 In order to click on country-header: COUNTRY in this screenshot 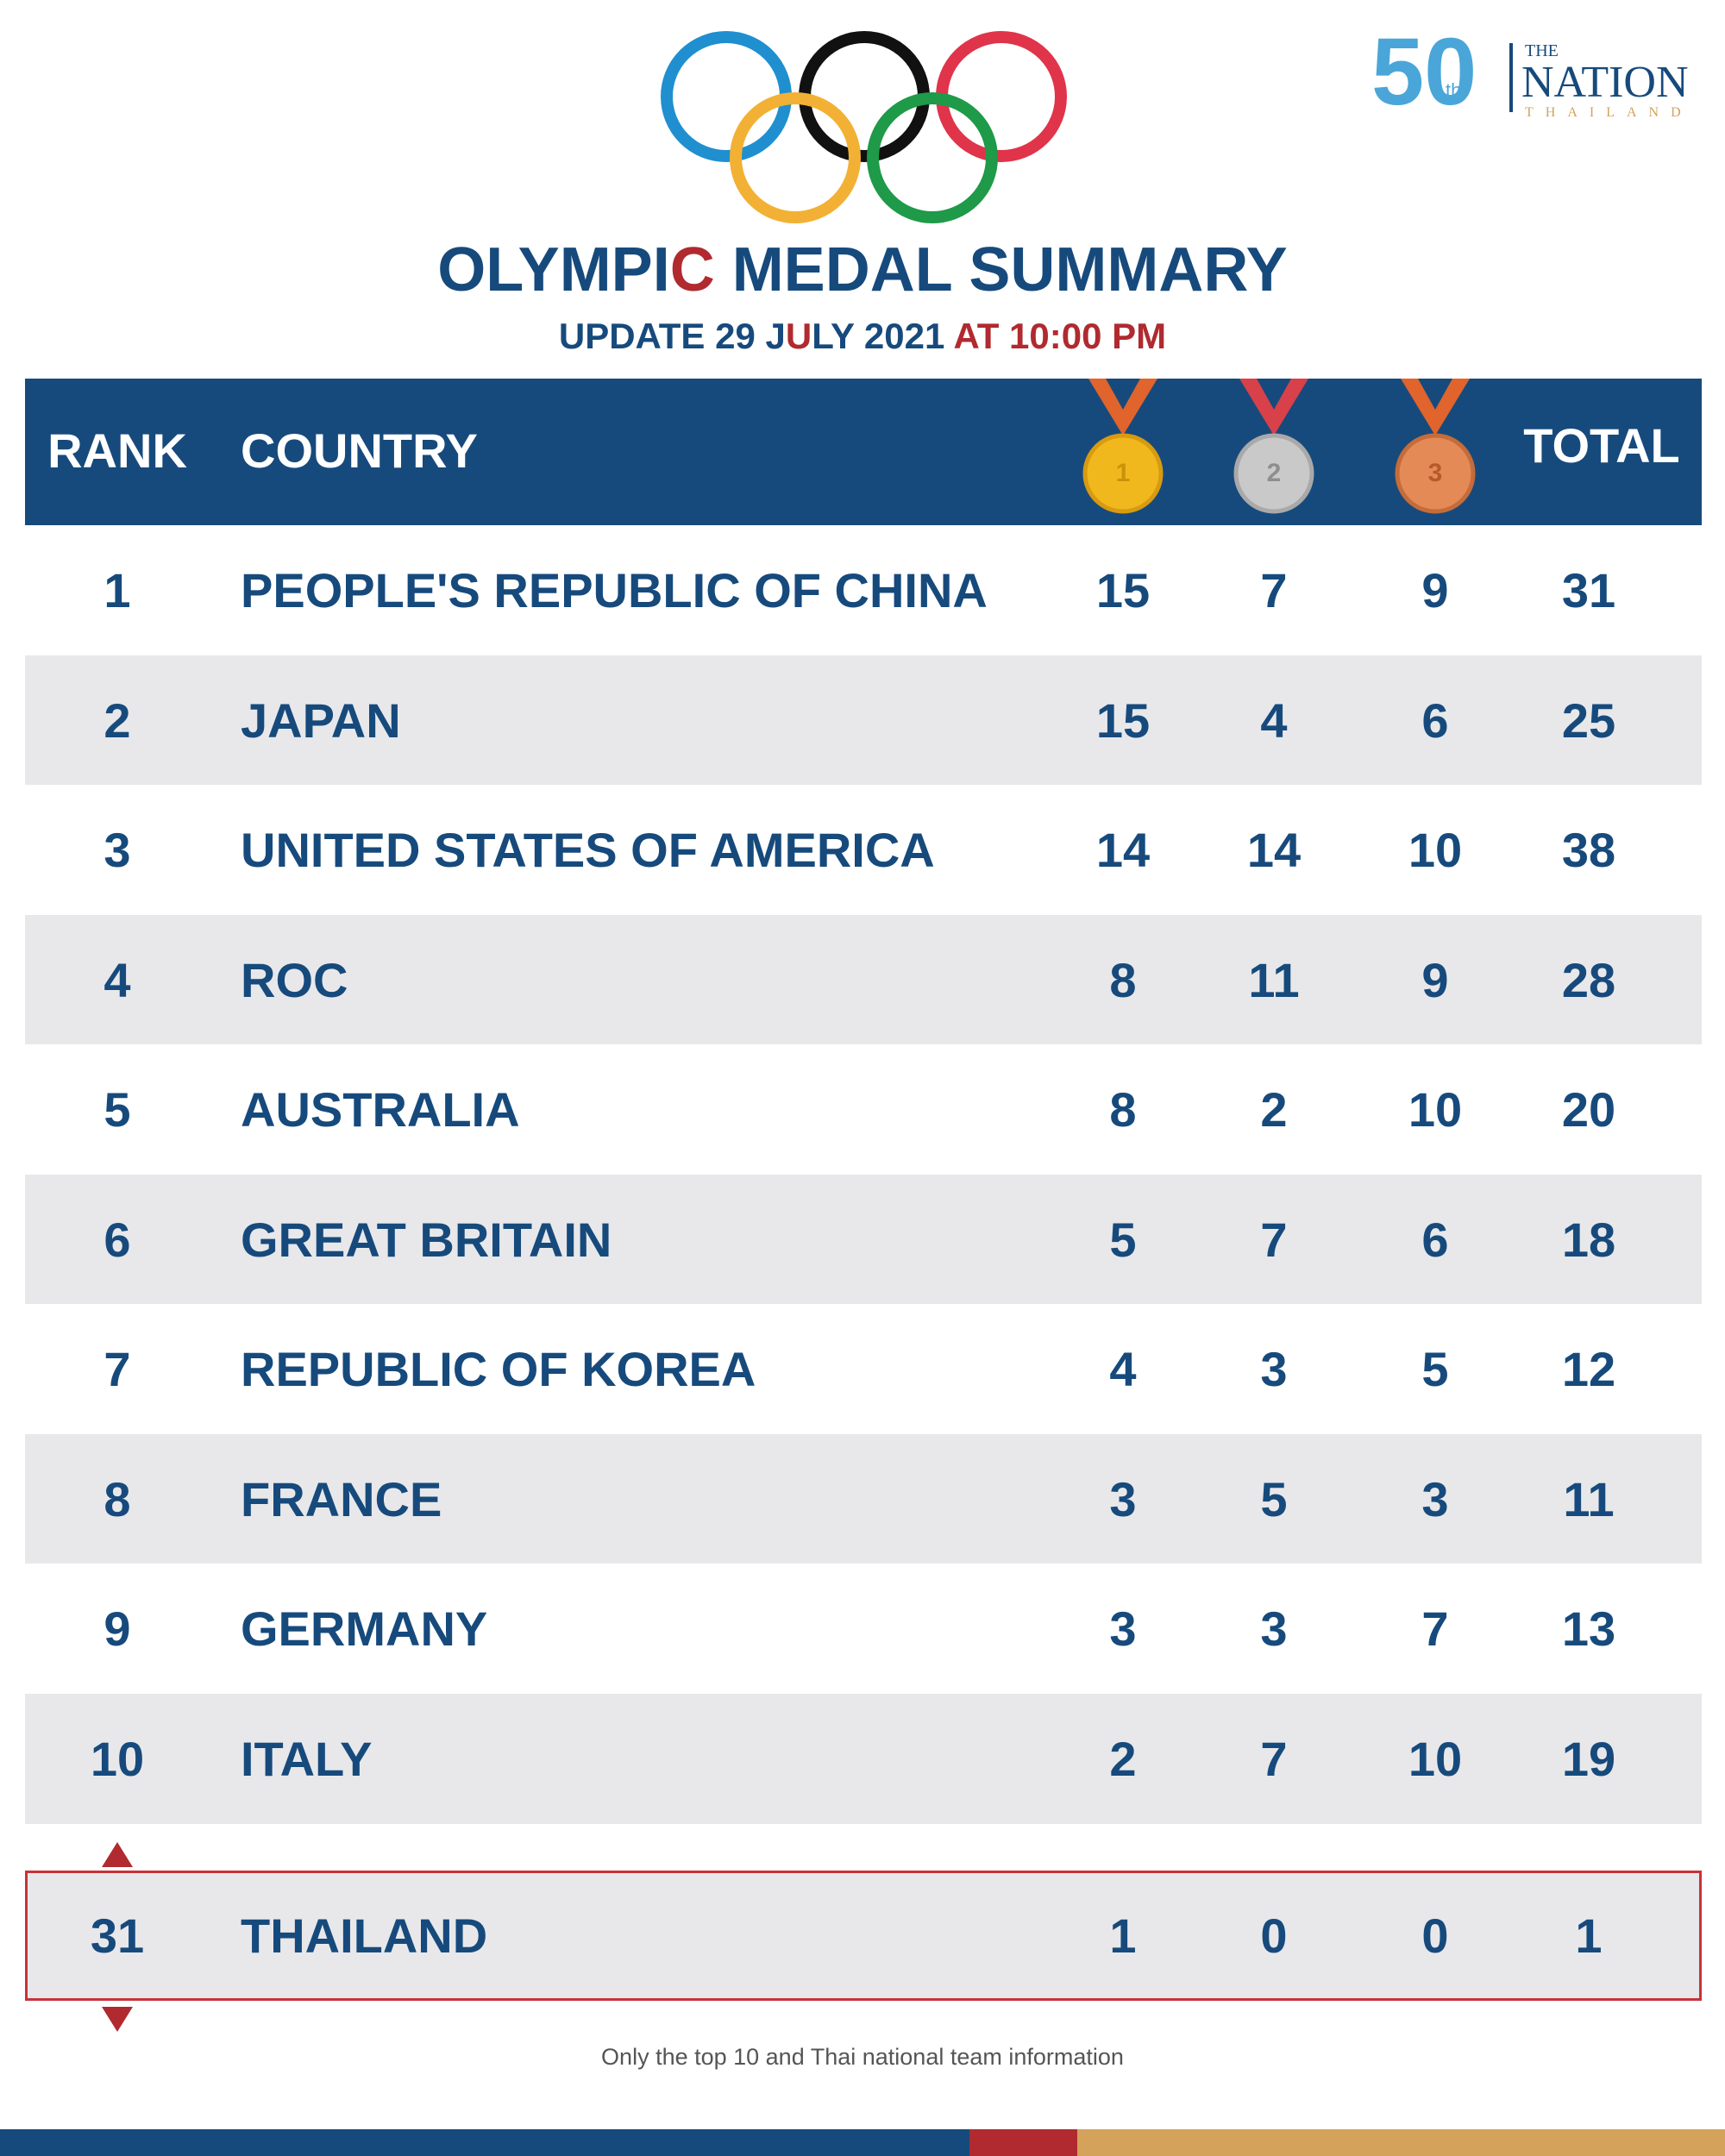, I will do `click(359, 450)`.